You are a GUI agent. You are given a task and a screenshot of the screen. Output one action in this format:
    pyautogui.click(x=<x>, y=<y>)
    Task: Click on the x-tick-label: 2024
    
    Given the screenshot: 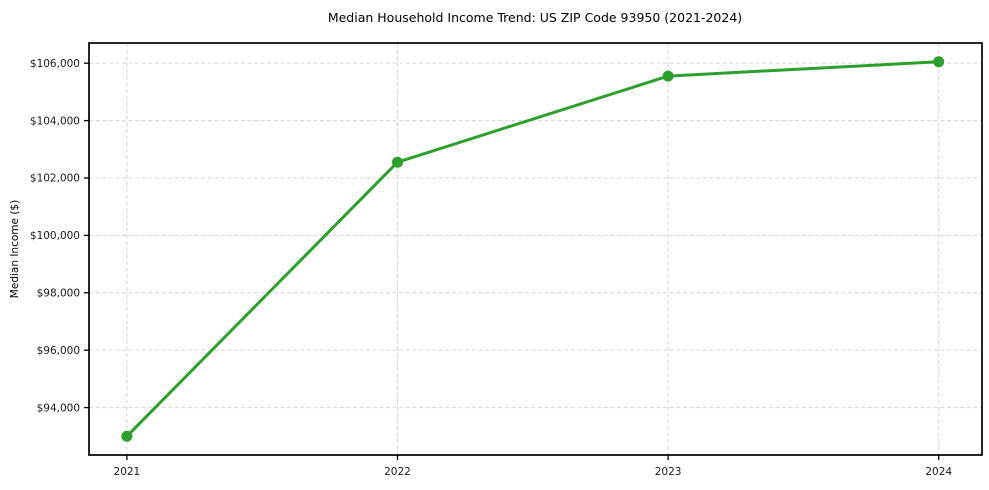 What is the action you would take?
    pyautogui.click(x=938, y=472)
    